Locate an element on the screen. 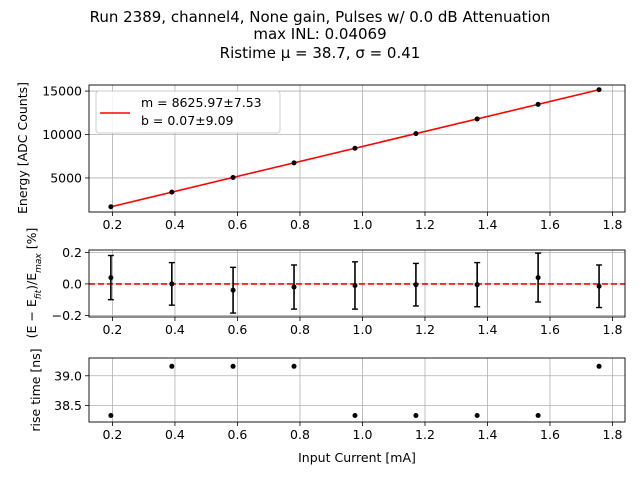  residual-x-tick-label-2: 0.6 is located at coordinates (238, 329).